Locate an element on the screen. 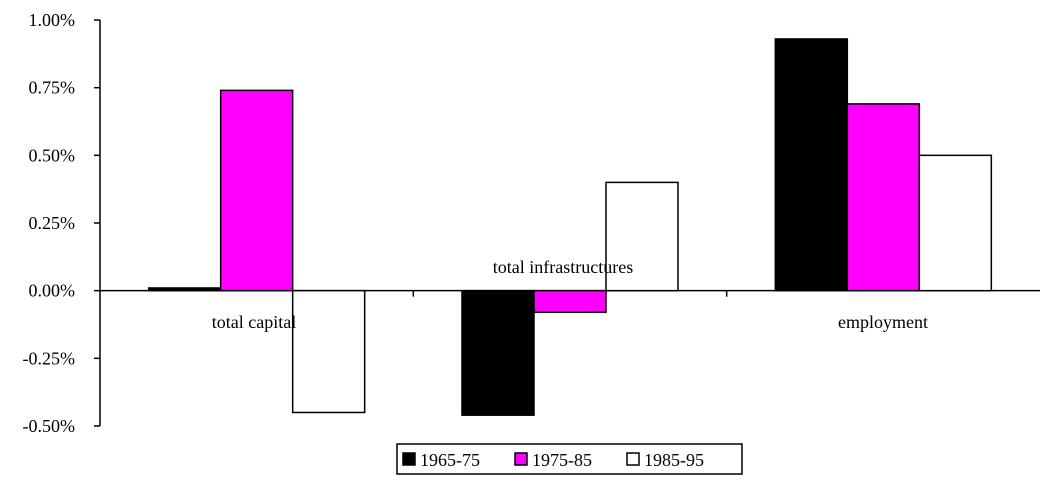  y-tick-label: 0.50% is located at coordinates (52, 155).